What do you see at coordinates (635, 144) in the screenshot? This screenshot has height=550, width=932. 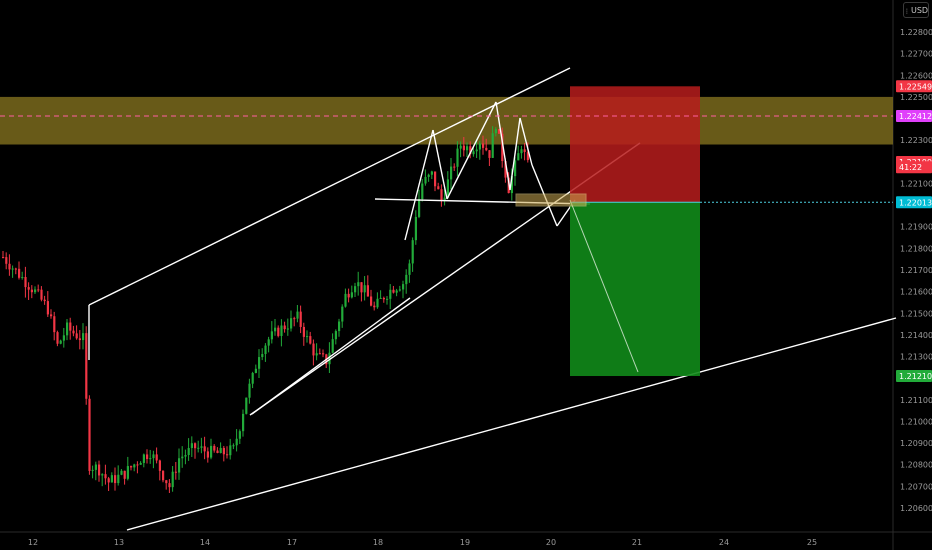 I see `stop-loss-zone` at bounding box center [635, 144].